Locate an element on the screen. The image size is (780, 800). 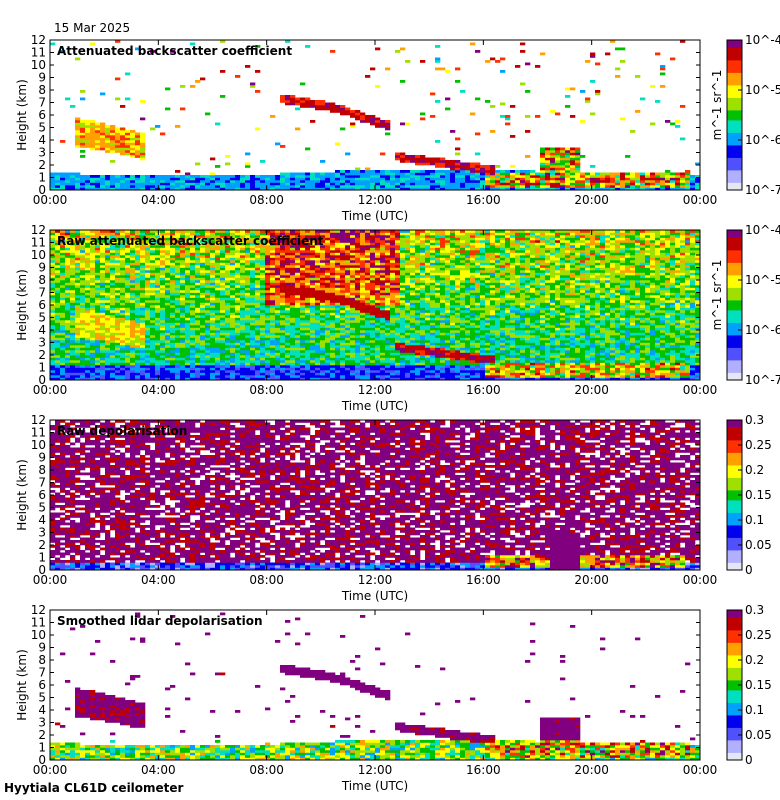
y-tick-label: 4 is located at coordinates (42, 140).